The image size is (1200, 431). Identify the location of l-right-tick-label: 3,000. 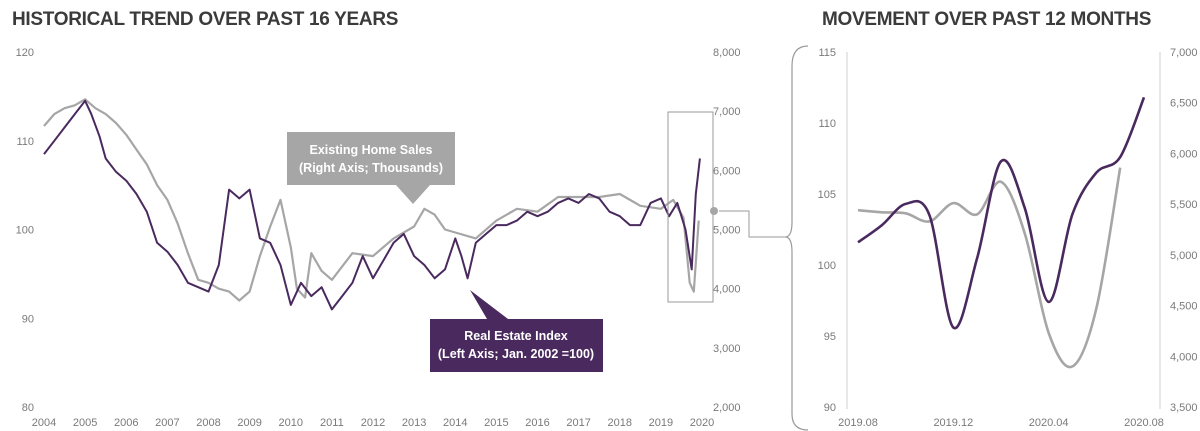
(727, 349).